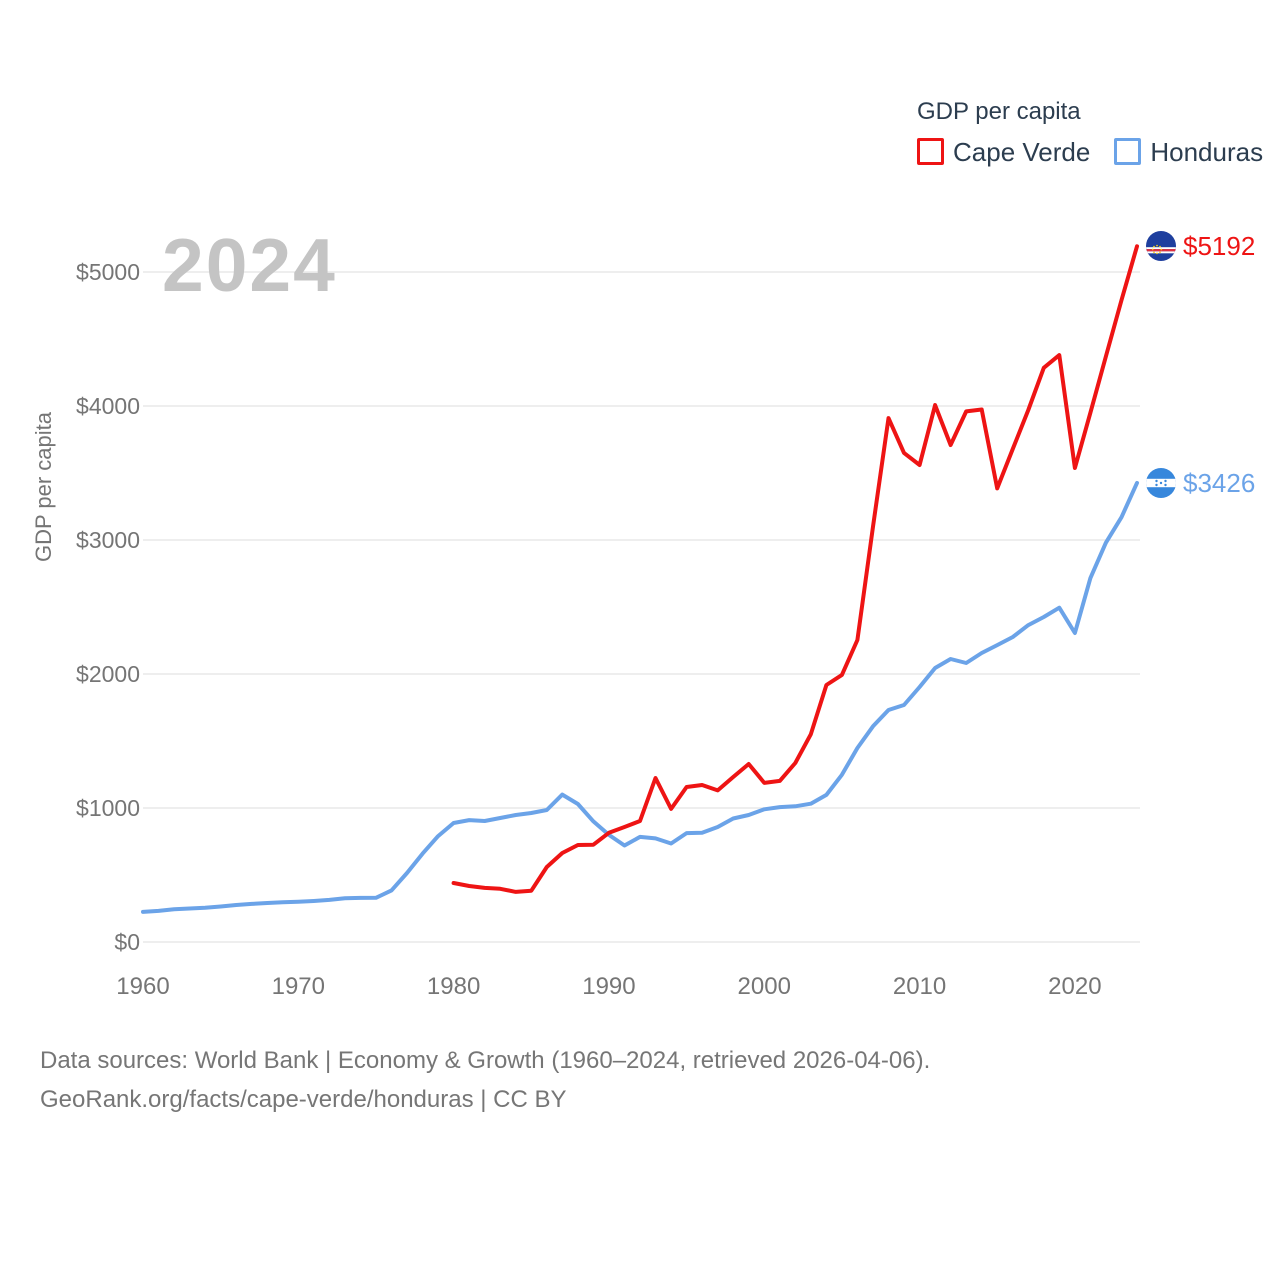 Image resolution: width=1280 pixels, height=1280 pixels. What do you see at coordinates (108, 272) in the screenshot?
I see `y-tick-label: $5000` at bounding box center [108, 272].